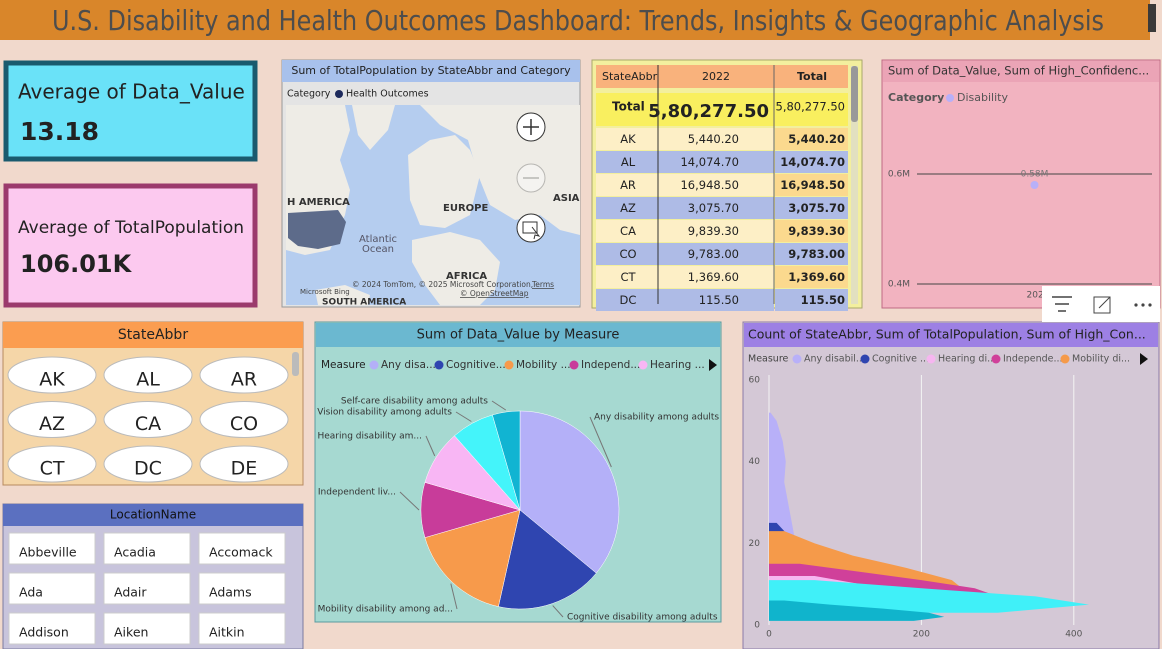 This screenshot has width=1162, height=649. I want to click on slicer-header, so click(153, 515).